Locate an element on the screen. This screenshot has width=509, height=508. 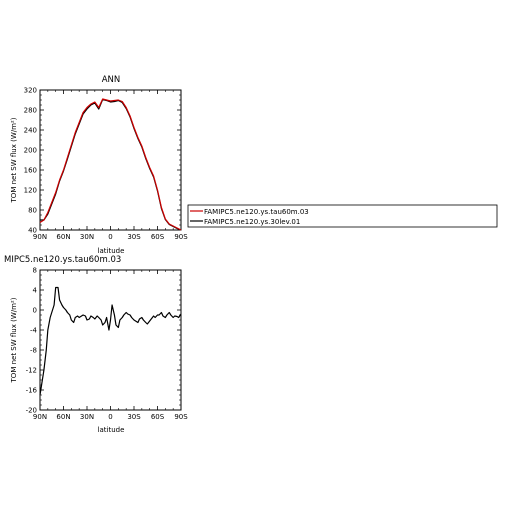
bottom-y-axis: -20 -16 -12 -8 -4 0 4 8 is located at coordinates (103, 341).